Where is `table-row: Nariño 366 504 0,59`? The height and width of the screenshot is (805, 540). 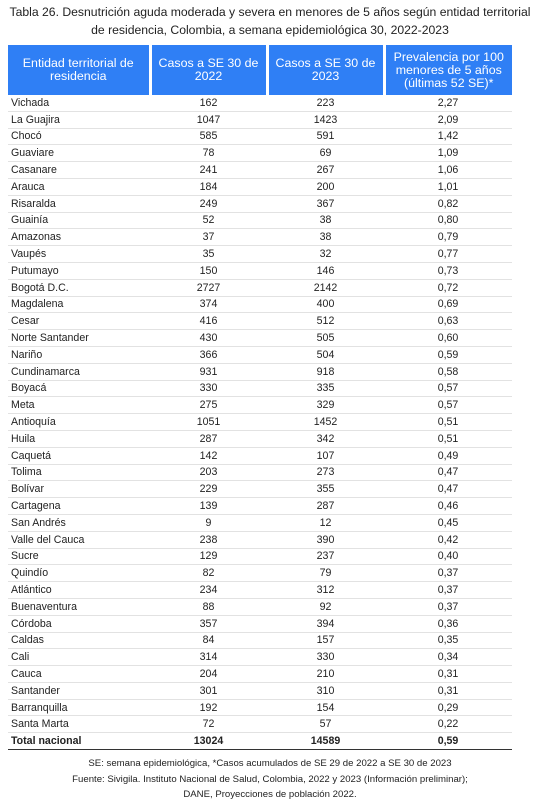
table-row: Nariño 366 504 0,59 is located at coordinates (260, 355).